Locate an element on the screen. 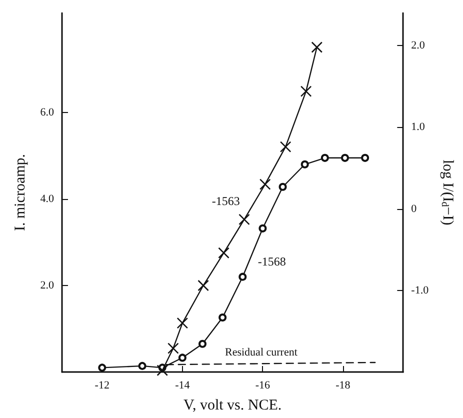 The width and height of the screenshot is (463, 418). annotation: Residual current is located at coordinates (261, 352).